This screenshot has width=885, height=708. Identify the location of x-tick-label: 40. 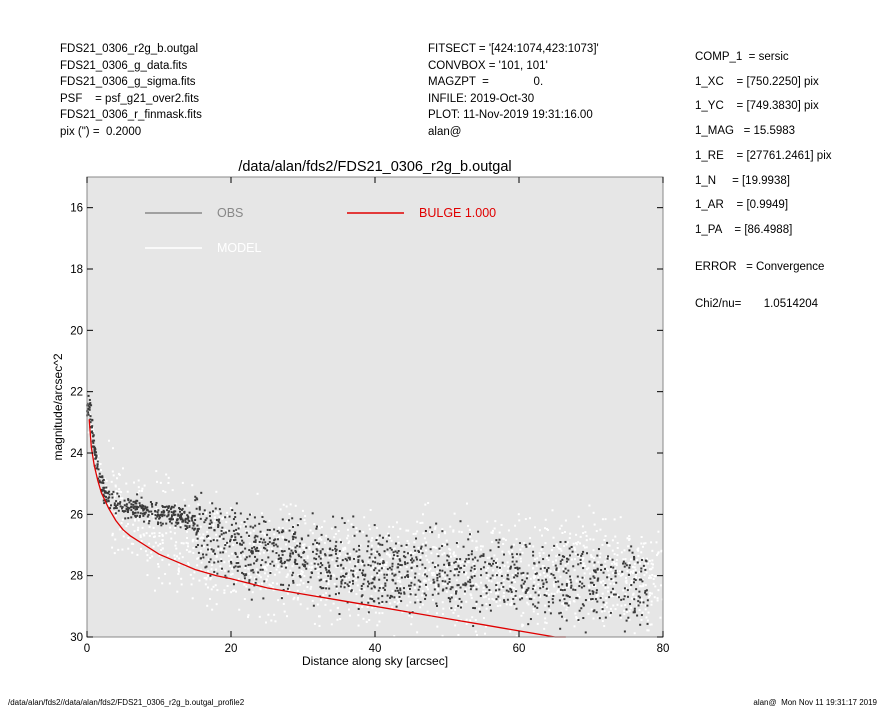
(375, 649).